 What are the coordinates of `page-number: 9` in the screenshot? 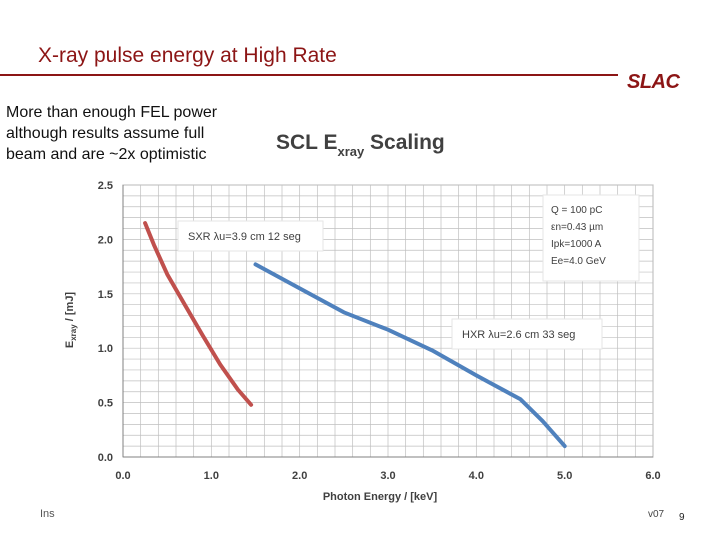 It's located at (682, 517).